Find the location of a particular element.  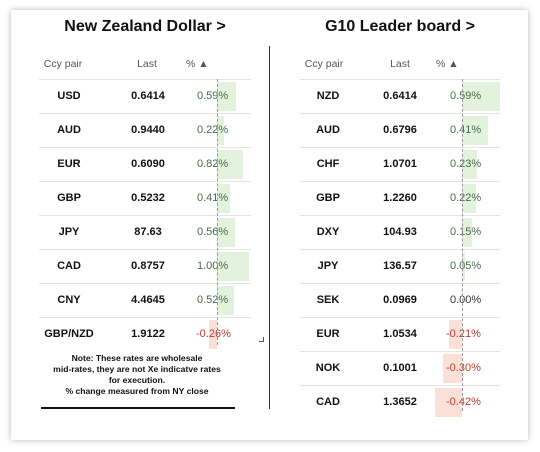

percent-change: -0.26% is located at coordinates (213, 334).